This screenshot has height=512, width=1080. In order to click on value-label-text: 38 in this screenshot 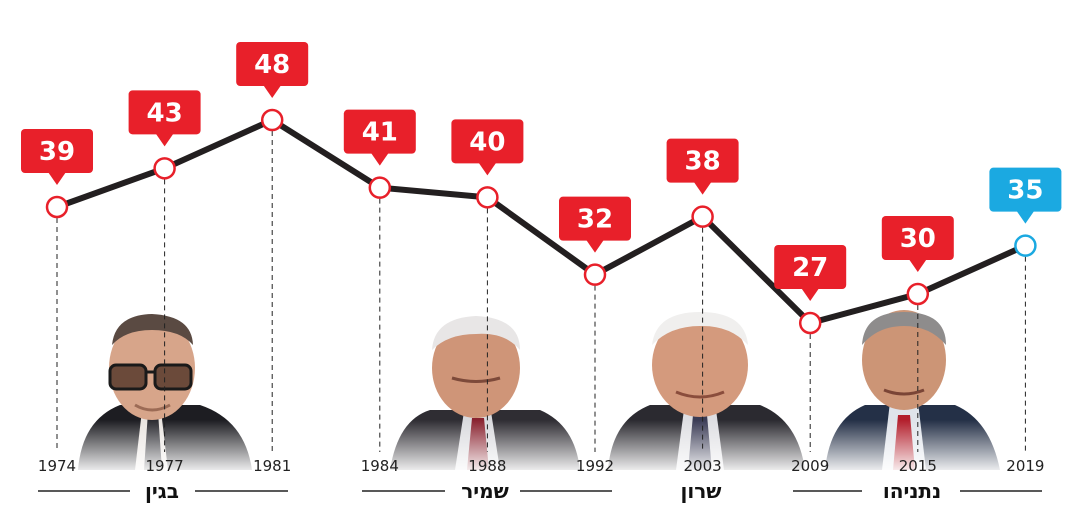, I will do `click(703, 162)`.